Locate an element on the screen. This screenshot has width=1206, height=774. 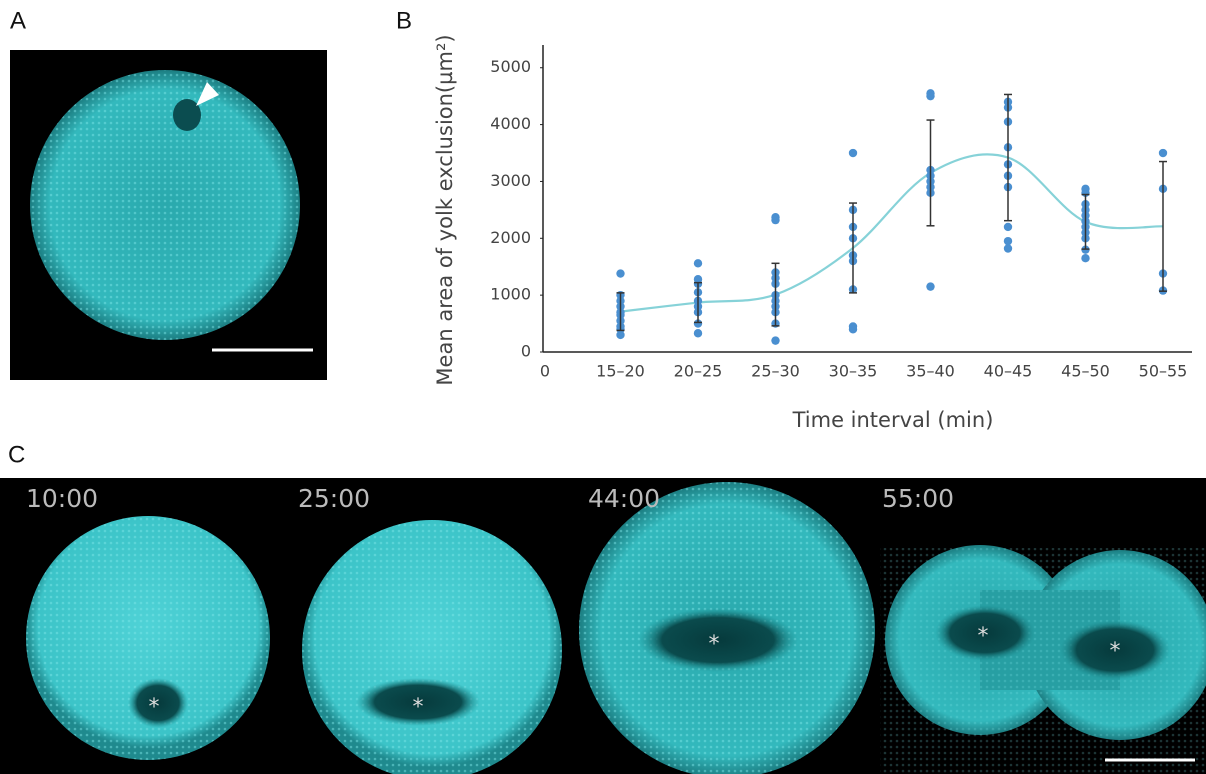
x-tick-label: 20–25 is located at coordinates (698, 371).